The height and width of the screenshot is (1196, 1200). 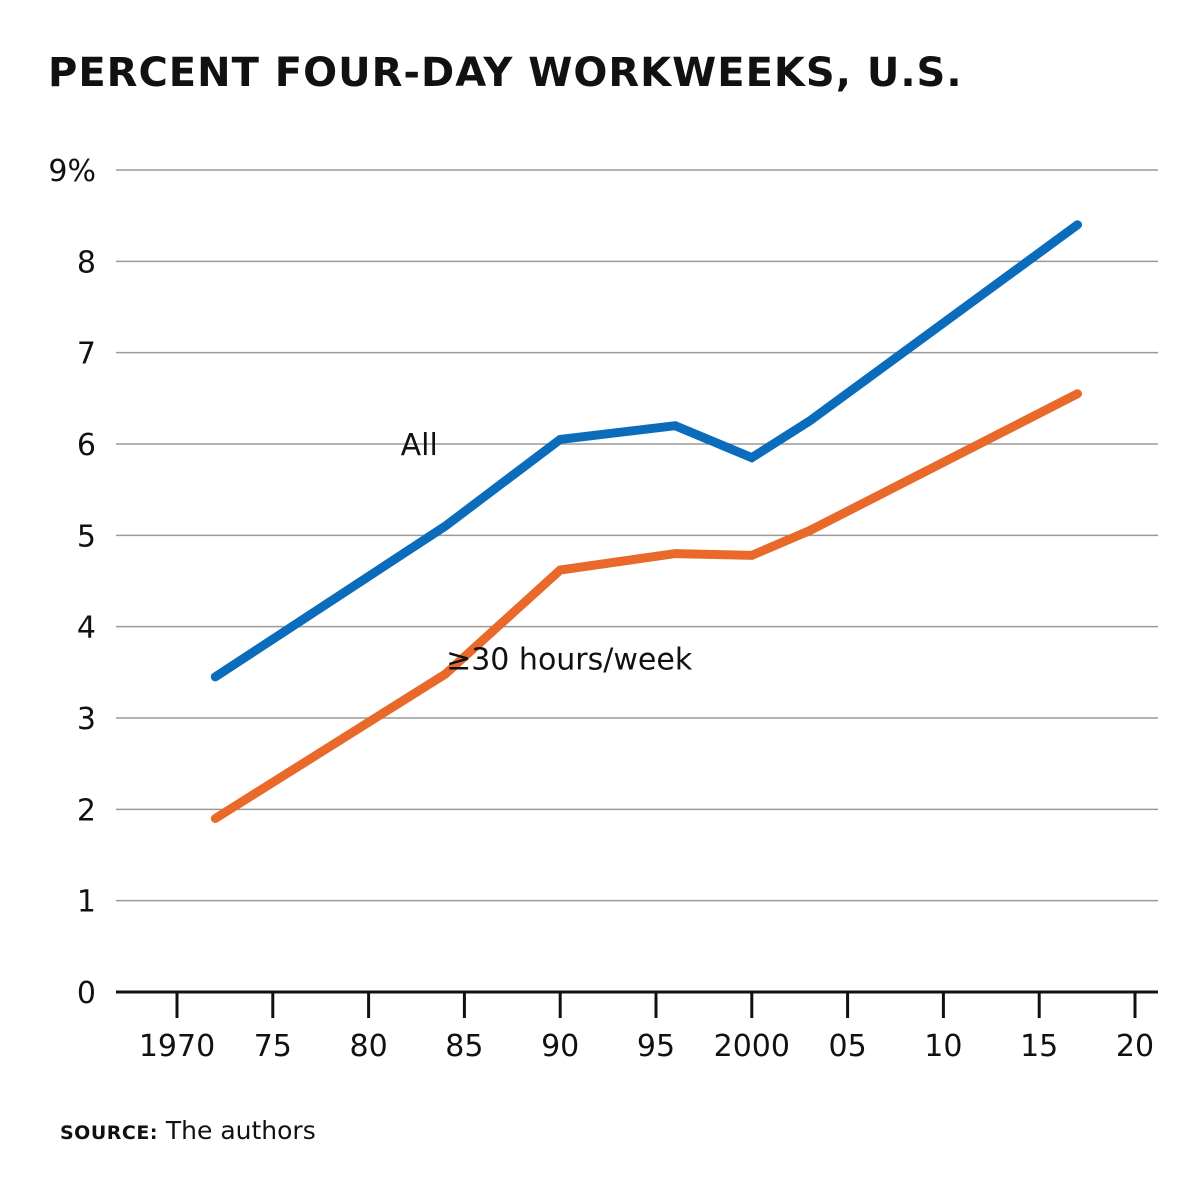 What do you see at coordinates (637, 1004) in the screenshot?
I see `x-axis` at bounding box center [637, 1004].